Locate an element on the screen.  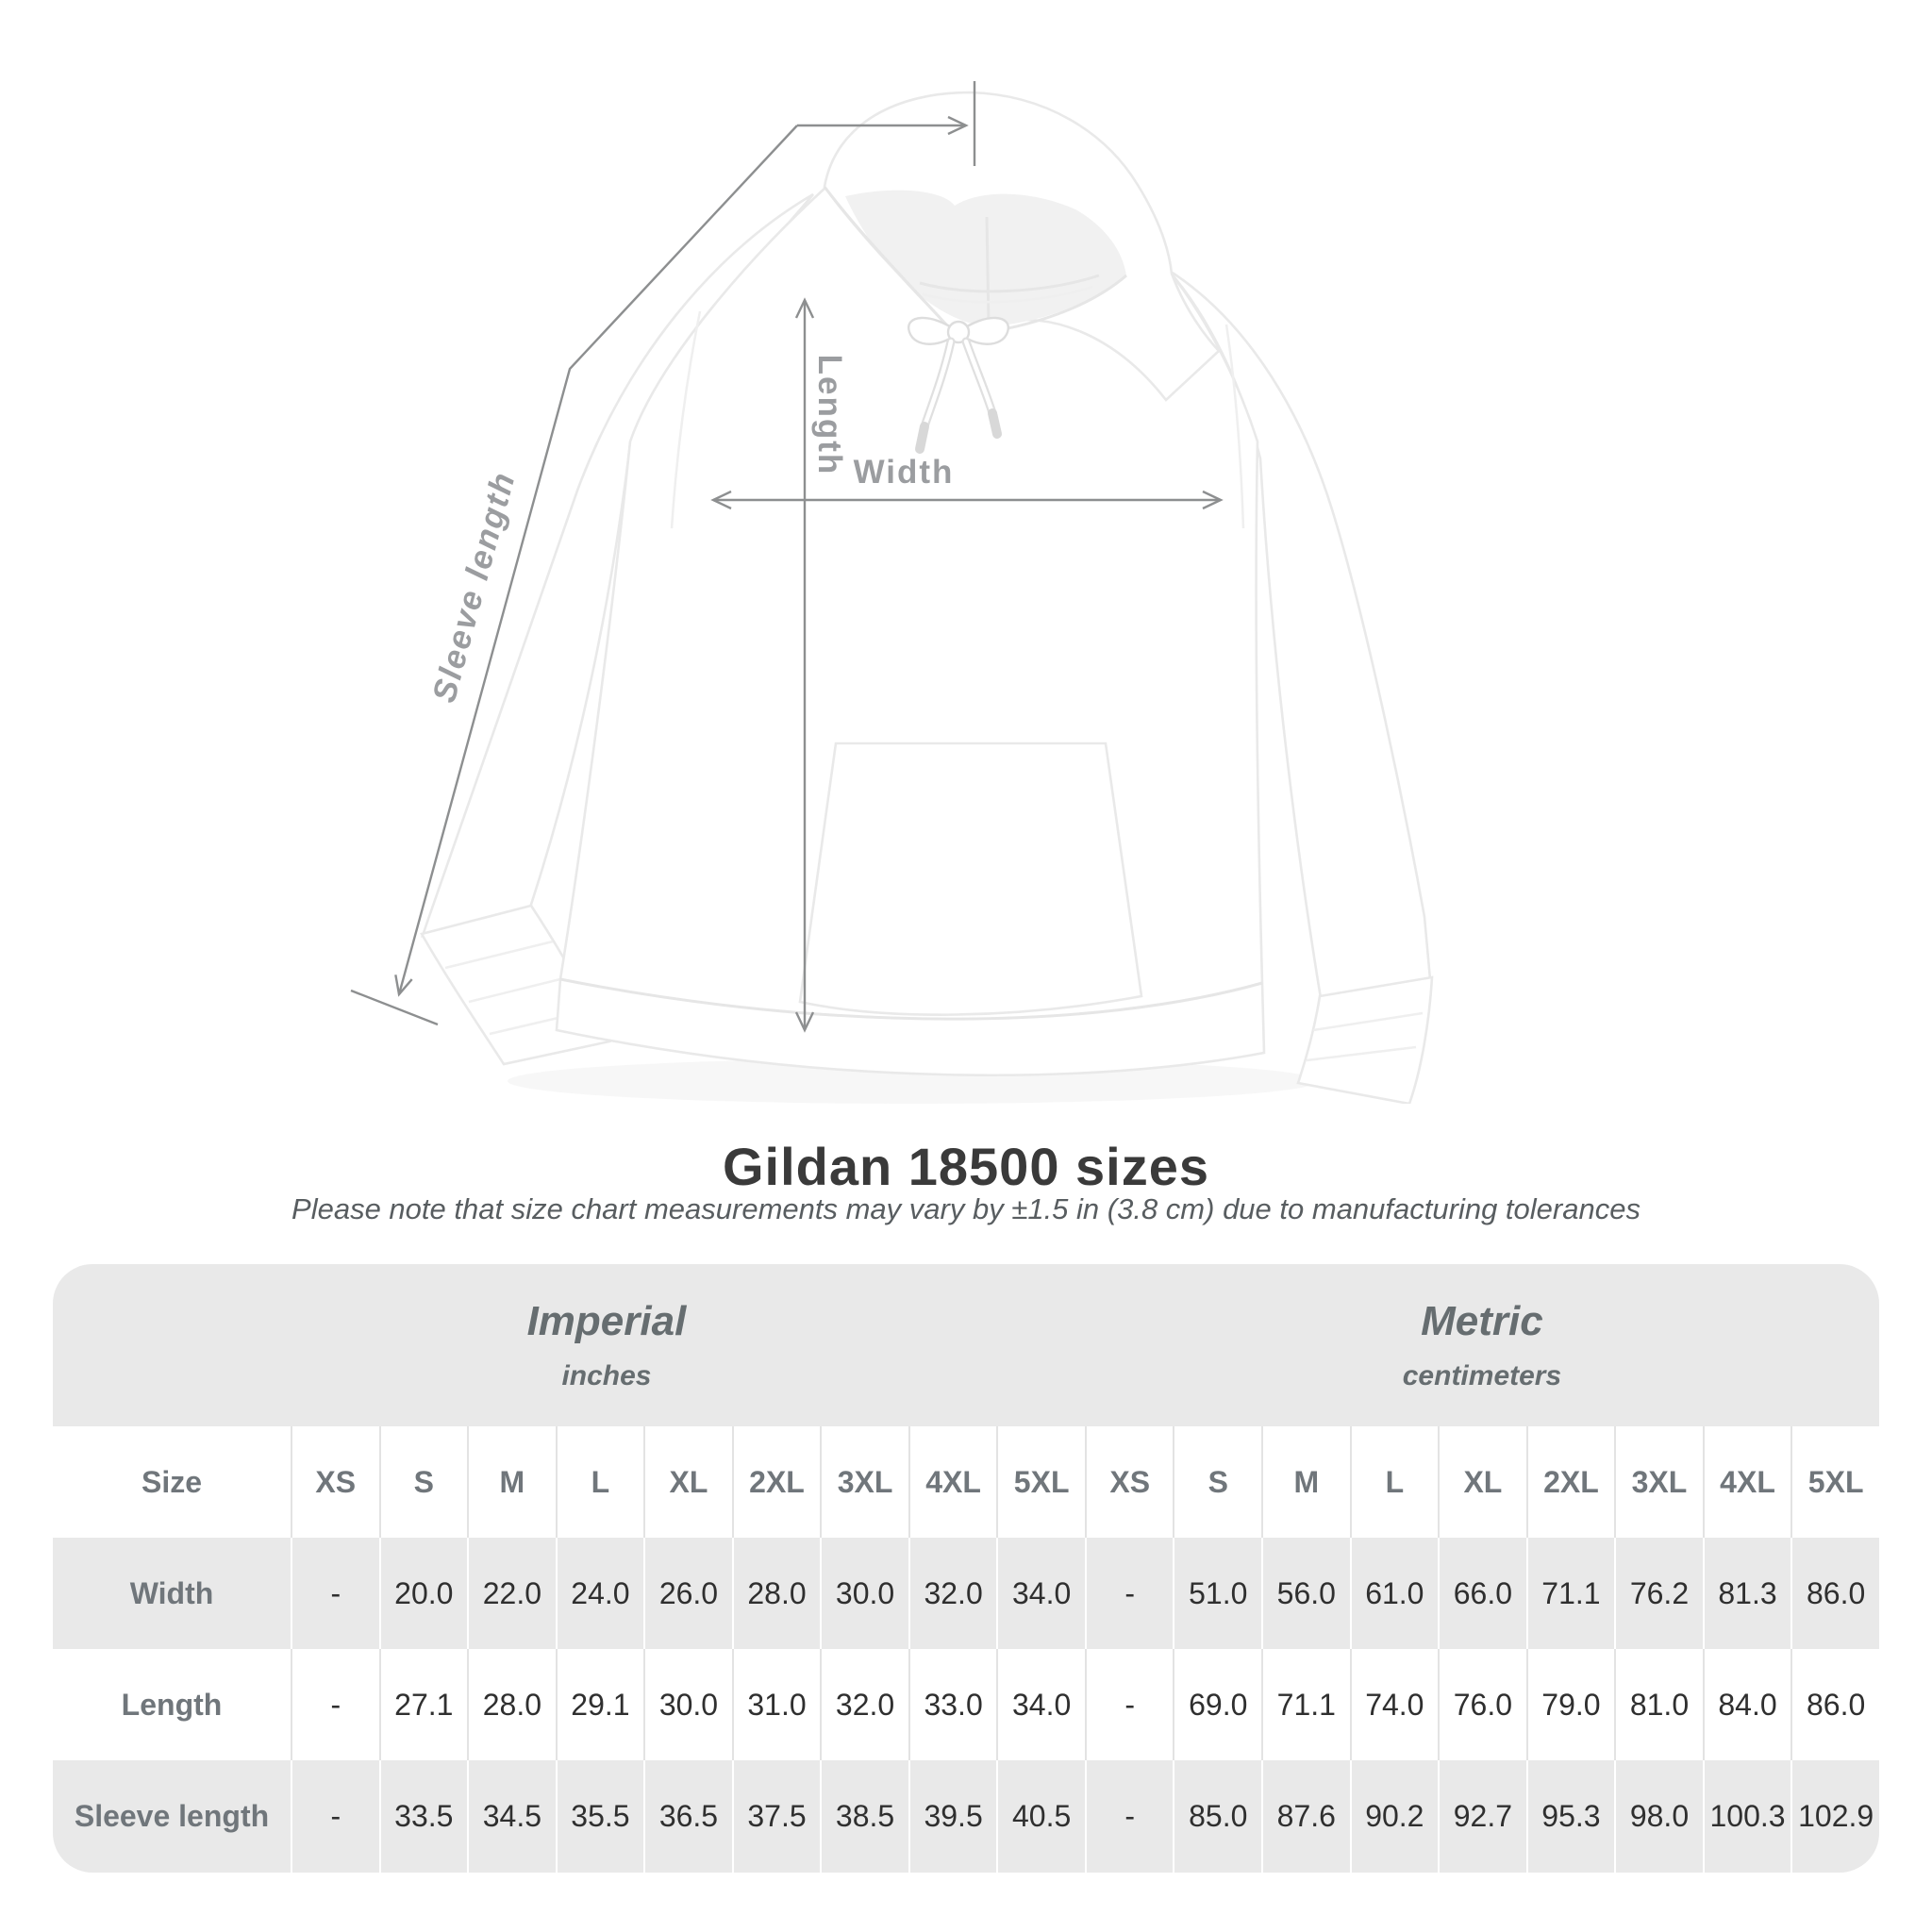
table-cell: 100.3 is located at coordinates (1746, 1817).